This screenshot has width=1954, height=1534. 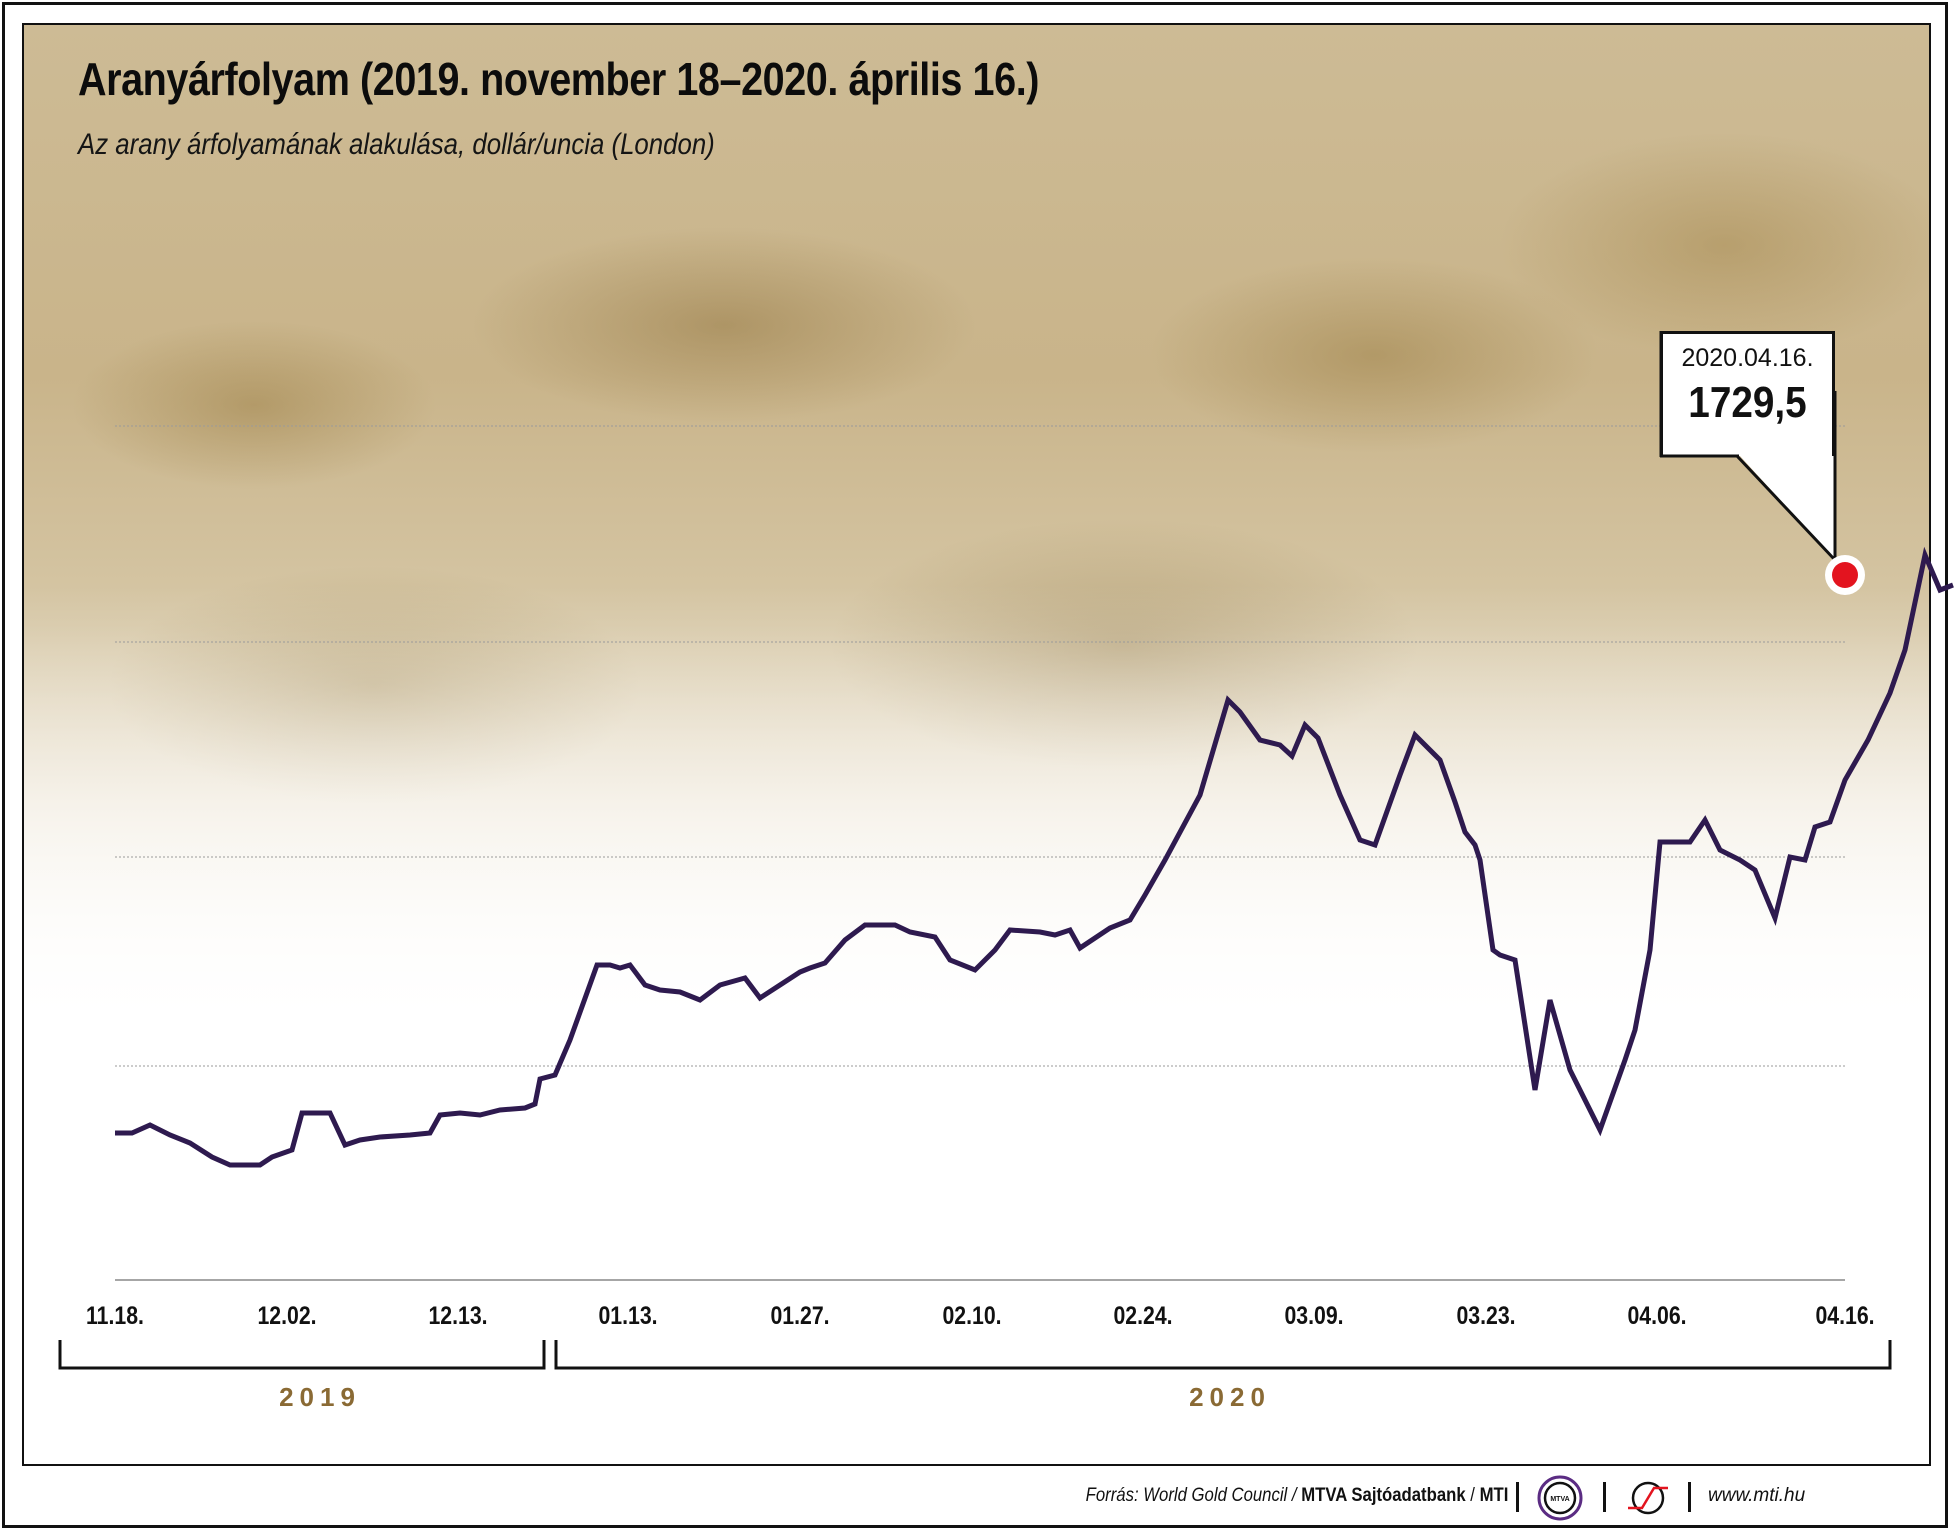 I want to click on year-label-2019: 2019, so click(x=320, y=1397).